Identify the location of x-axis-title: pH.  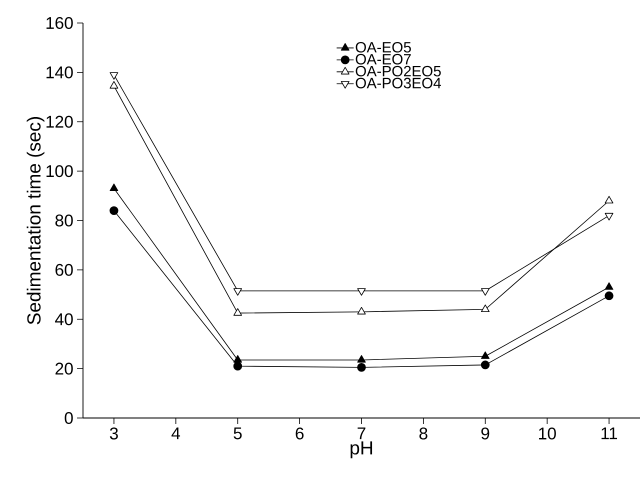
(361, 449).